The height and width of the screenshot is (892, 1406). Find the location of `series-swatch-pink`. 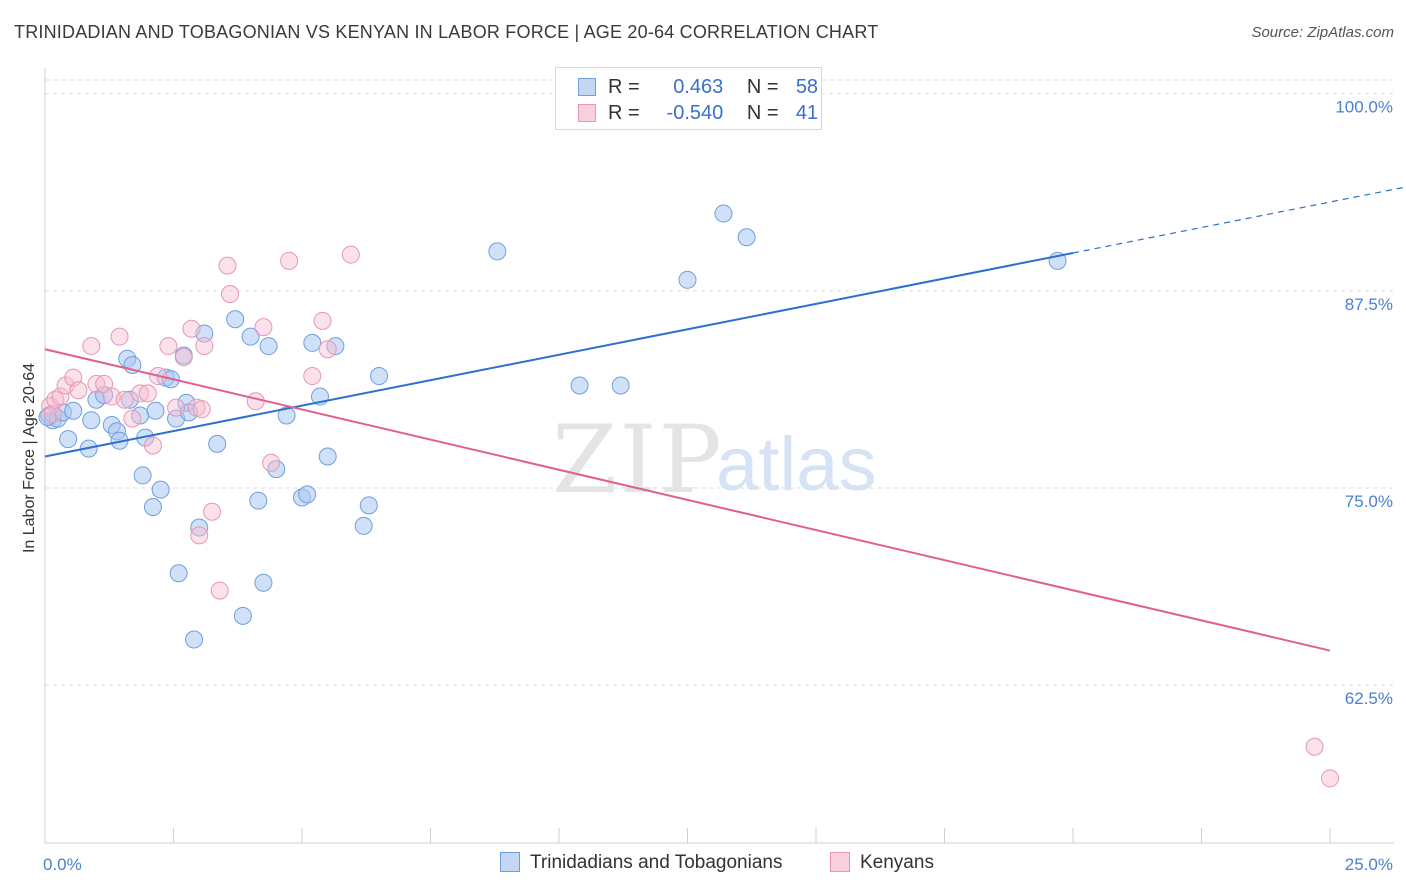

series-swatch-pink is located at coordinates (840, 862).